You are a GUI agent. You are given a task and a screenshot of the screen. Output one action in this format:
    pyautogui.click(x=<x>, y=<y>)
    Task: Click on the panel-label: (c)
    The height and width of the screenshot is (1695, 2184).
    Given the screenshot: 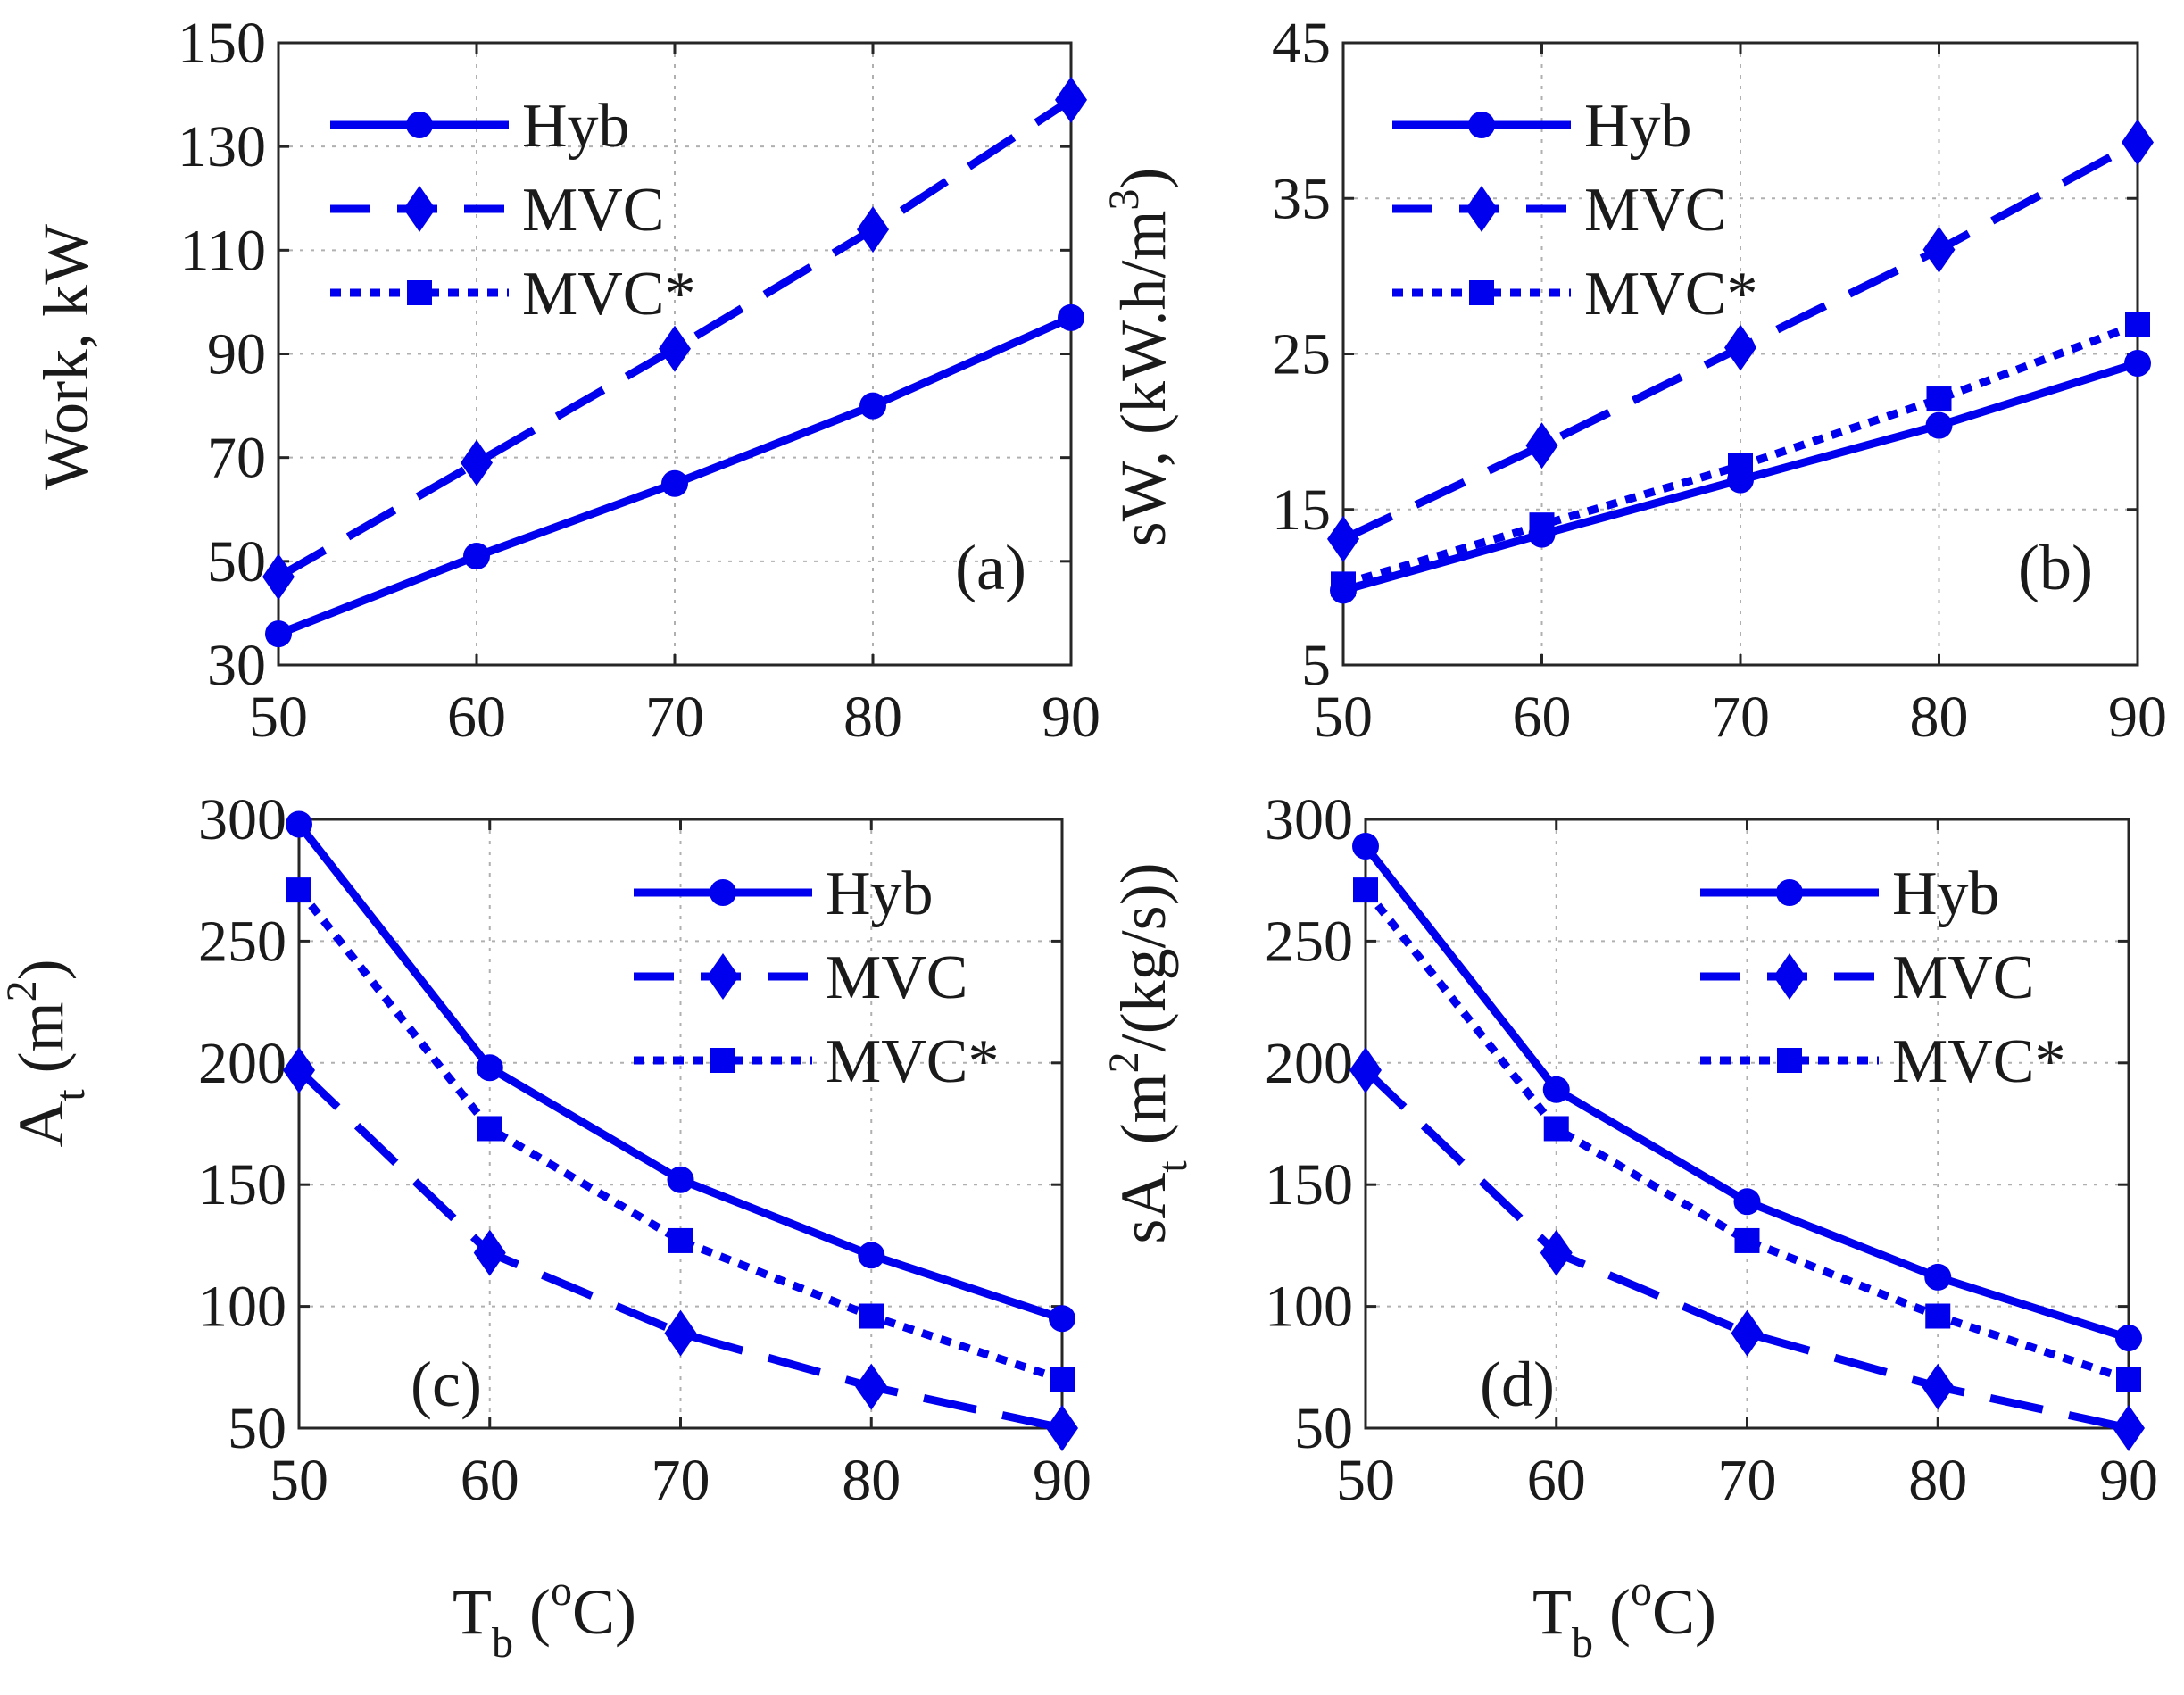 What is the action you would take?
    pyautogui.click(x=447, y=1385)
    